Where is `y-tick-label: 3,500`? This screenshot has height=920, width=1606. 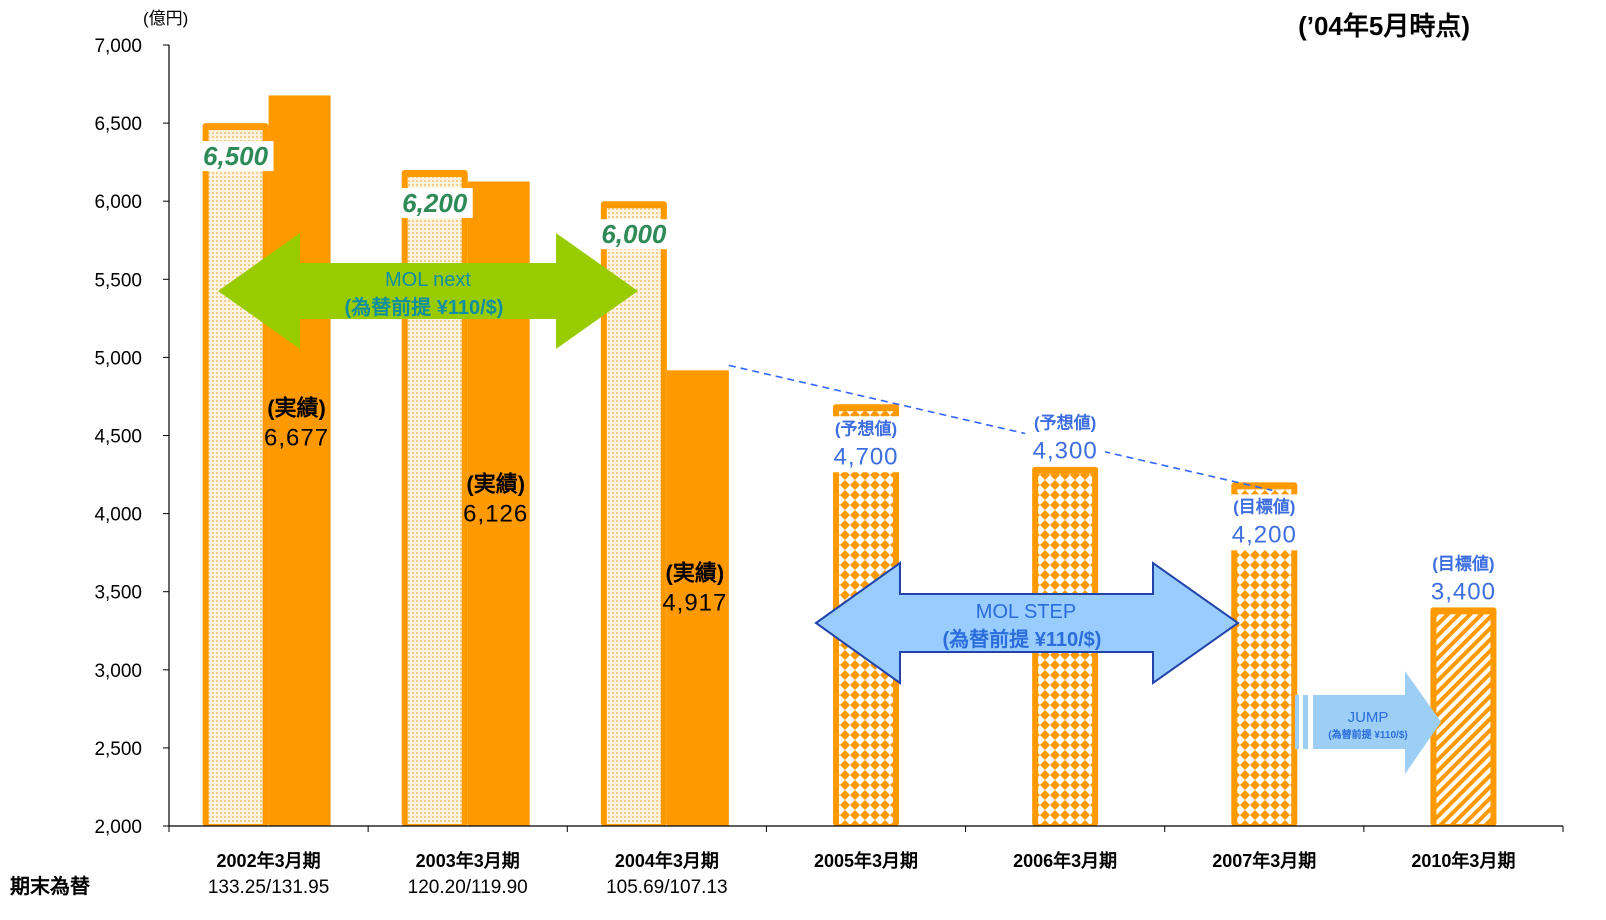
y-tick-label: 3,500 is located at coordinates (118, 593).